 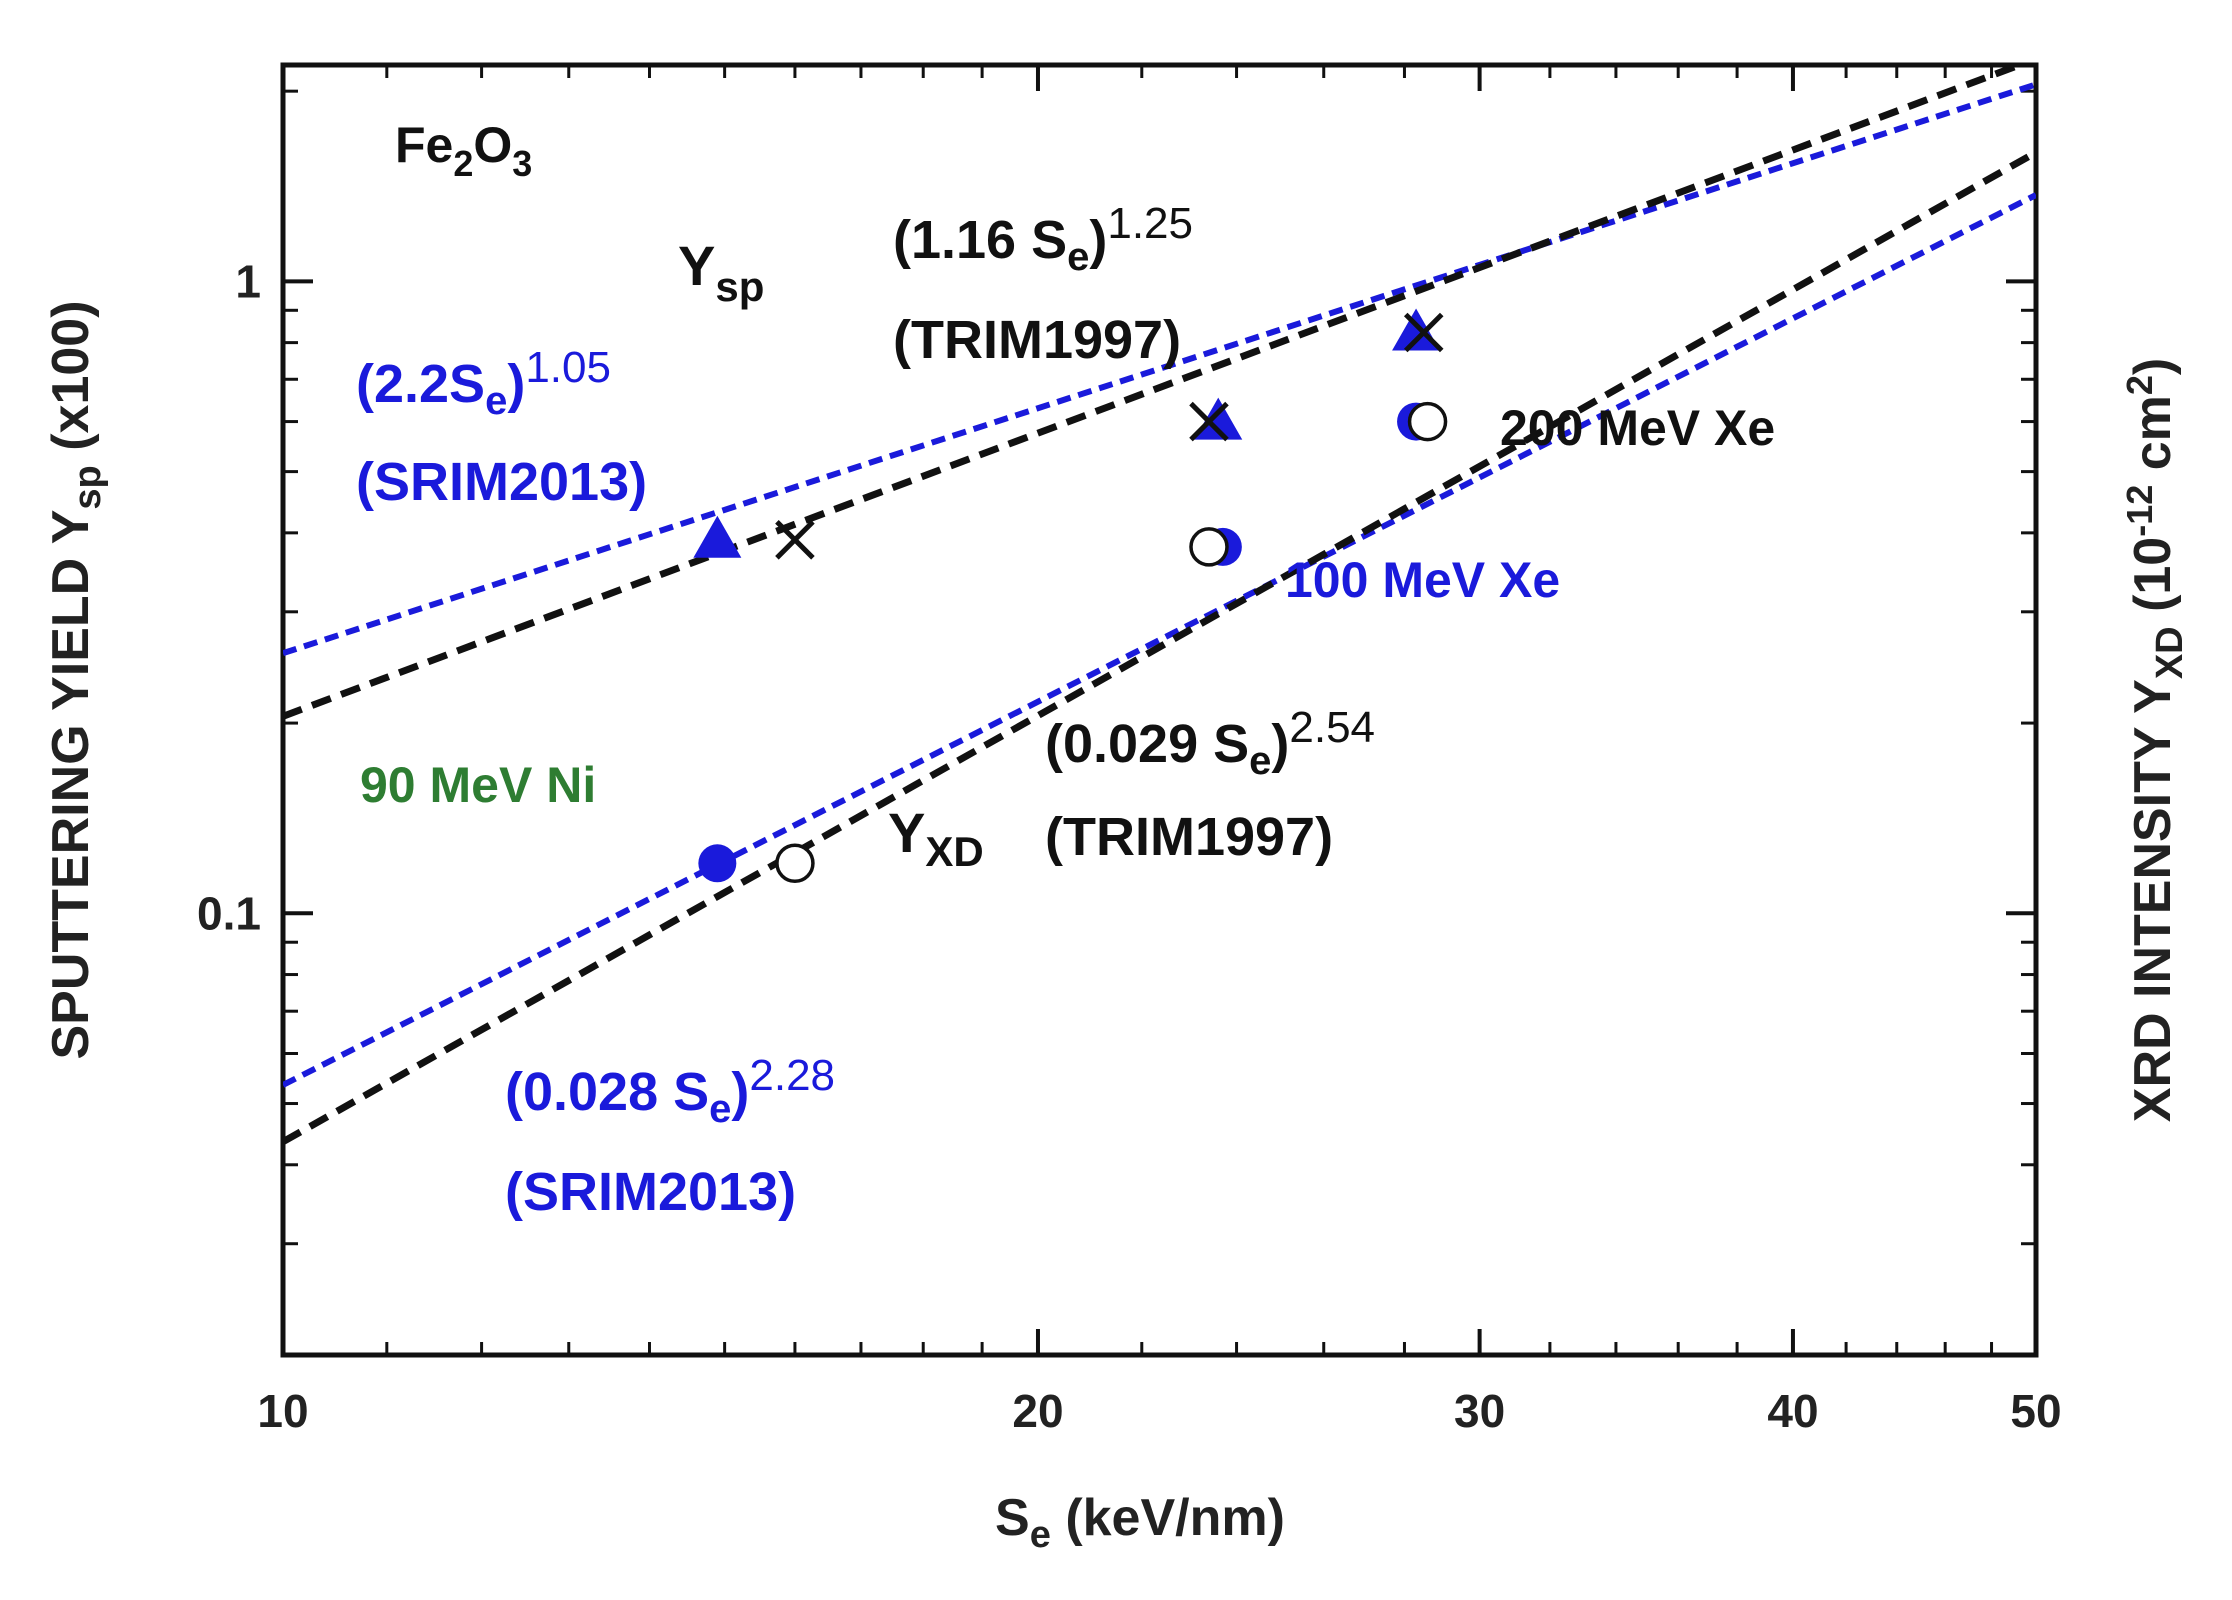 I want to click on x-tick-label: 40, so click(x=1792, y=1411).